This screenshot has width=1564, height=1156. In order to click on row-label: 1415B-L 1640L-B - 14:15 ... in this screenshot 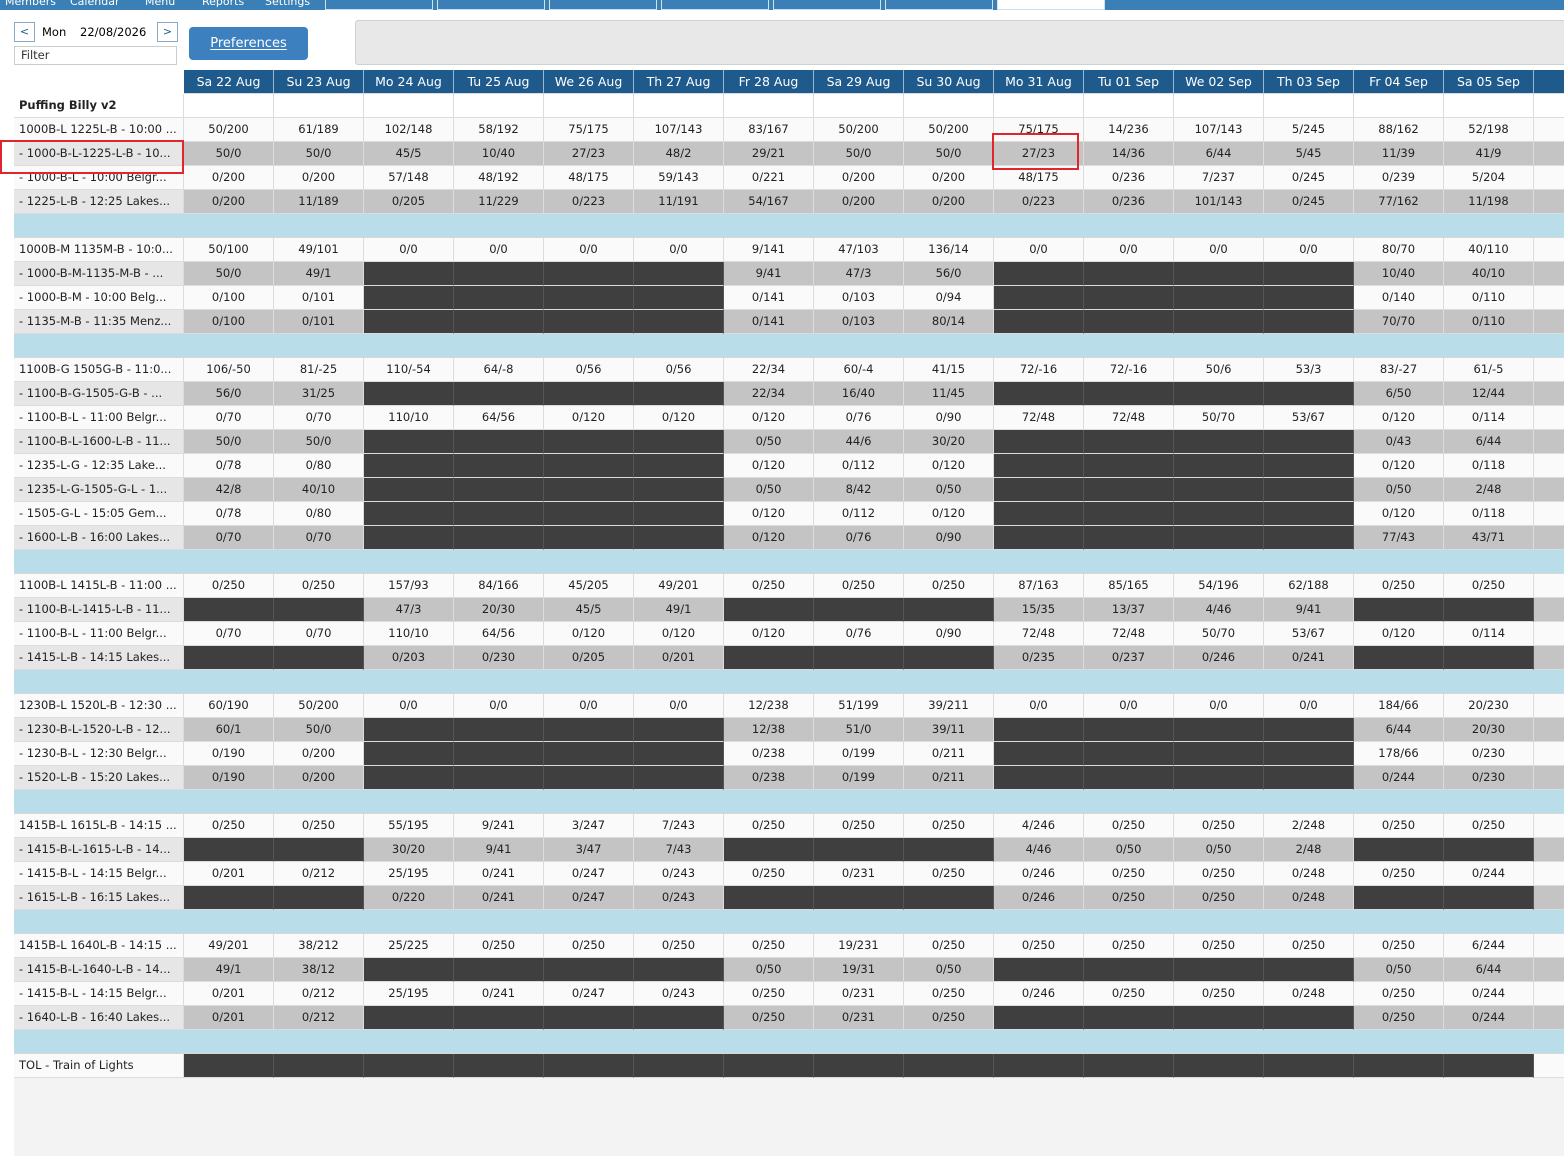, I will do `click(99, 946)`.